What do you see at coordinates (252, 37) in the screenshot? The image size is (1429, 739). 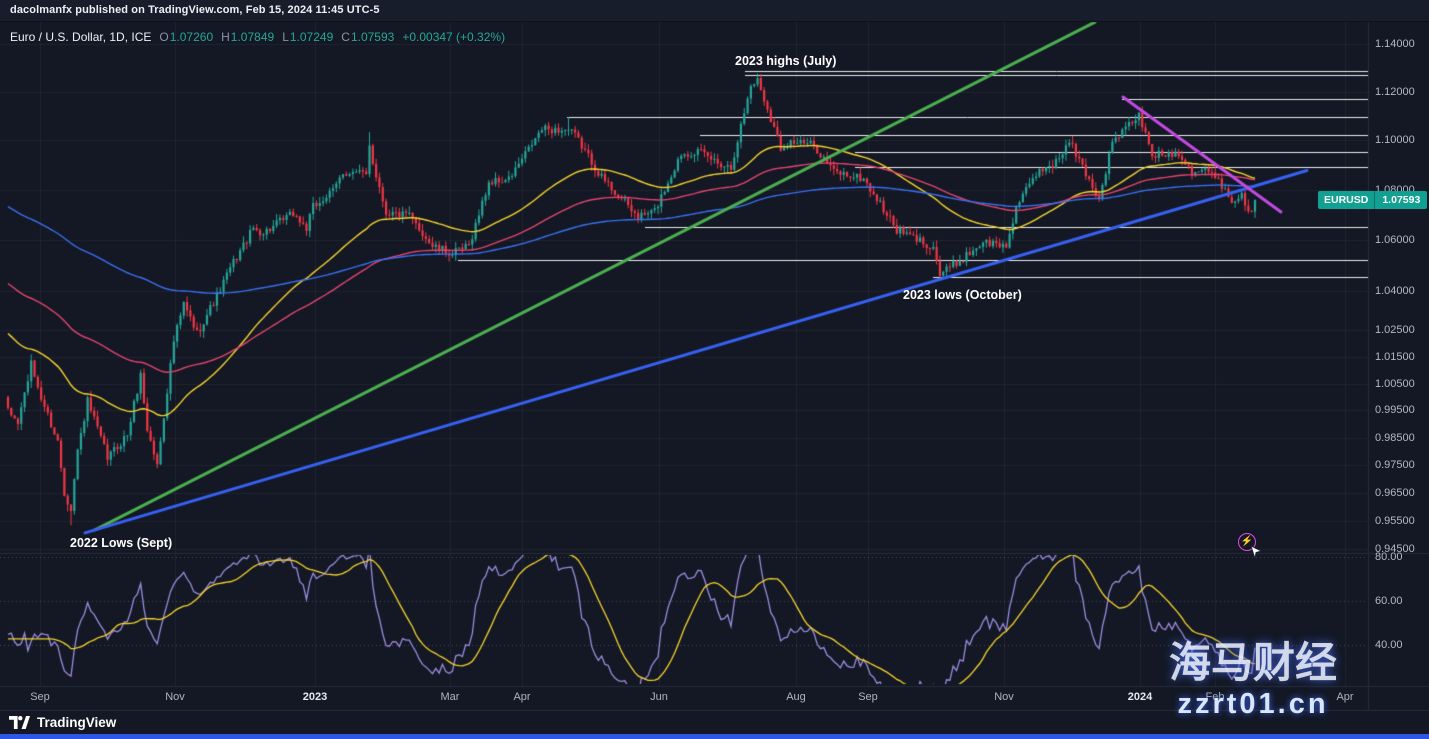 I see `high-value: 1.07849` at bounding box center [252, 37].